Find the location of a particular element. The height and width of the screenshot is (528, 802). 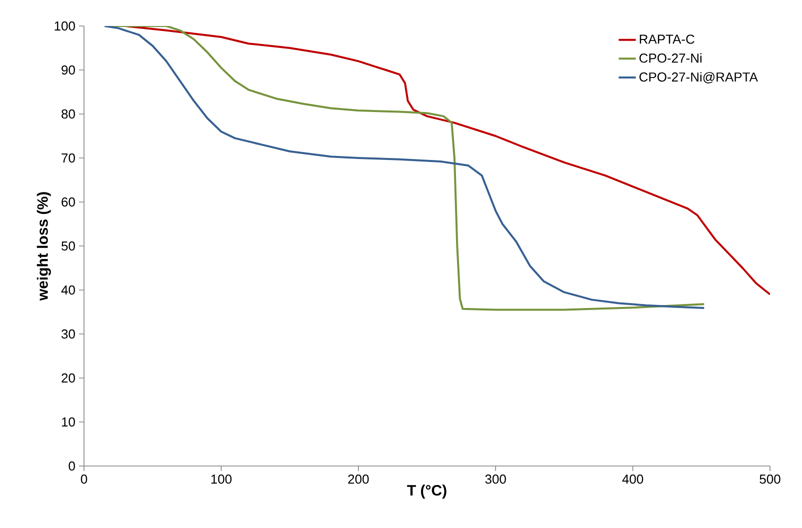

x-tick-label: 300 is located at coordinates (495, 479).